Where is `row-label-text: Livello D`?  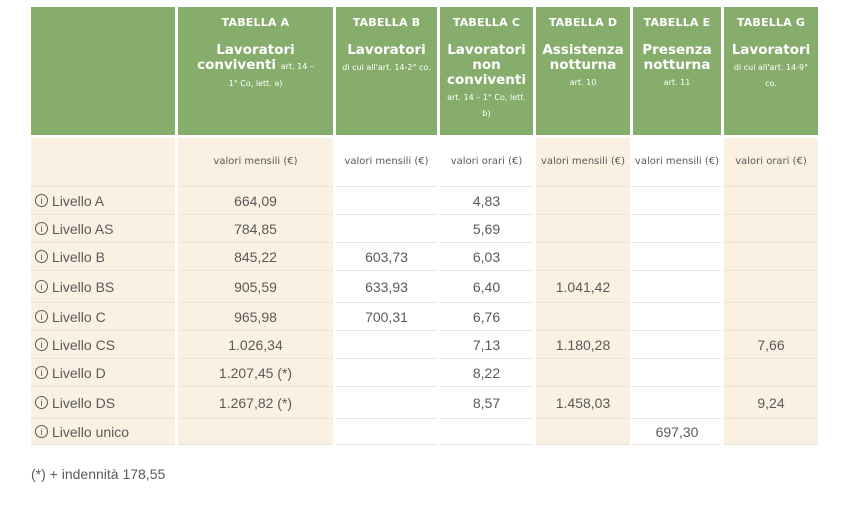 row-label-text: Livello D is located at coordinates (79, 372).